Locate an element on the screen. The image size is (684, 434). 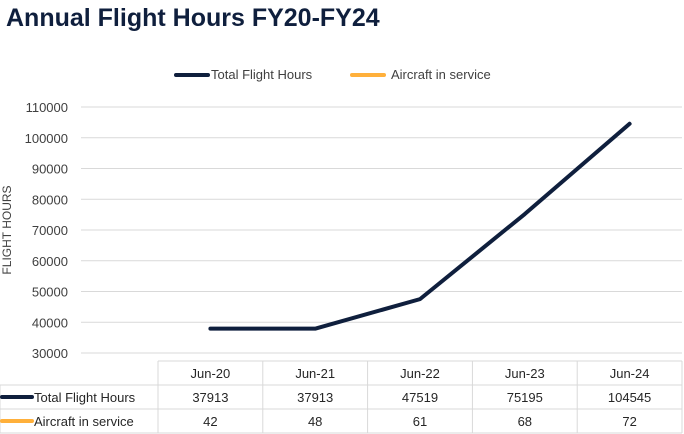
table-cell-aircraft-in-service-4: 72 is located at coordinates (629, 421).